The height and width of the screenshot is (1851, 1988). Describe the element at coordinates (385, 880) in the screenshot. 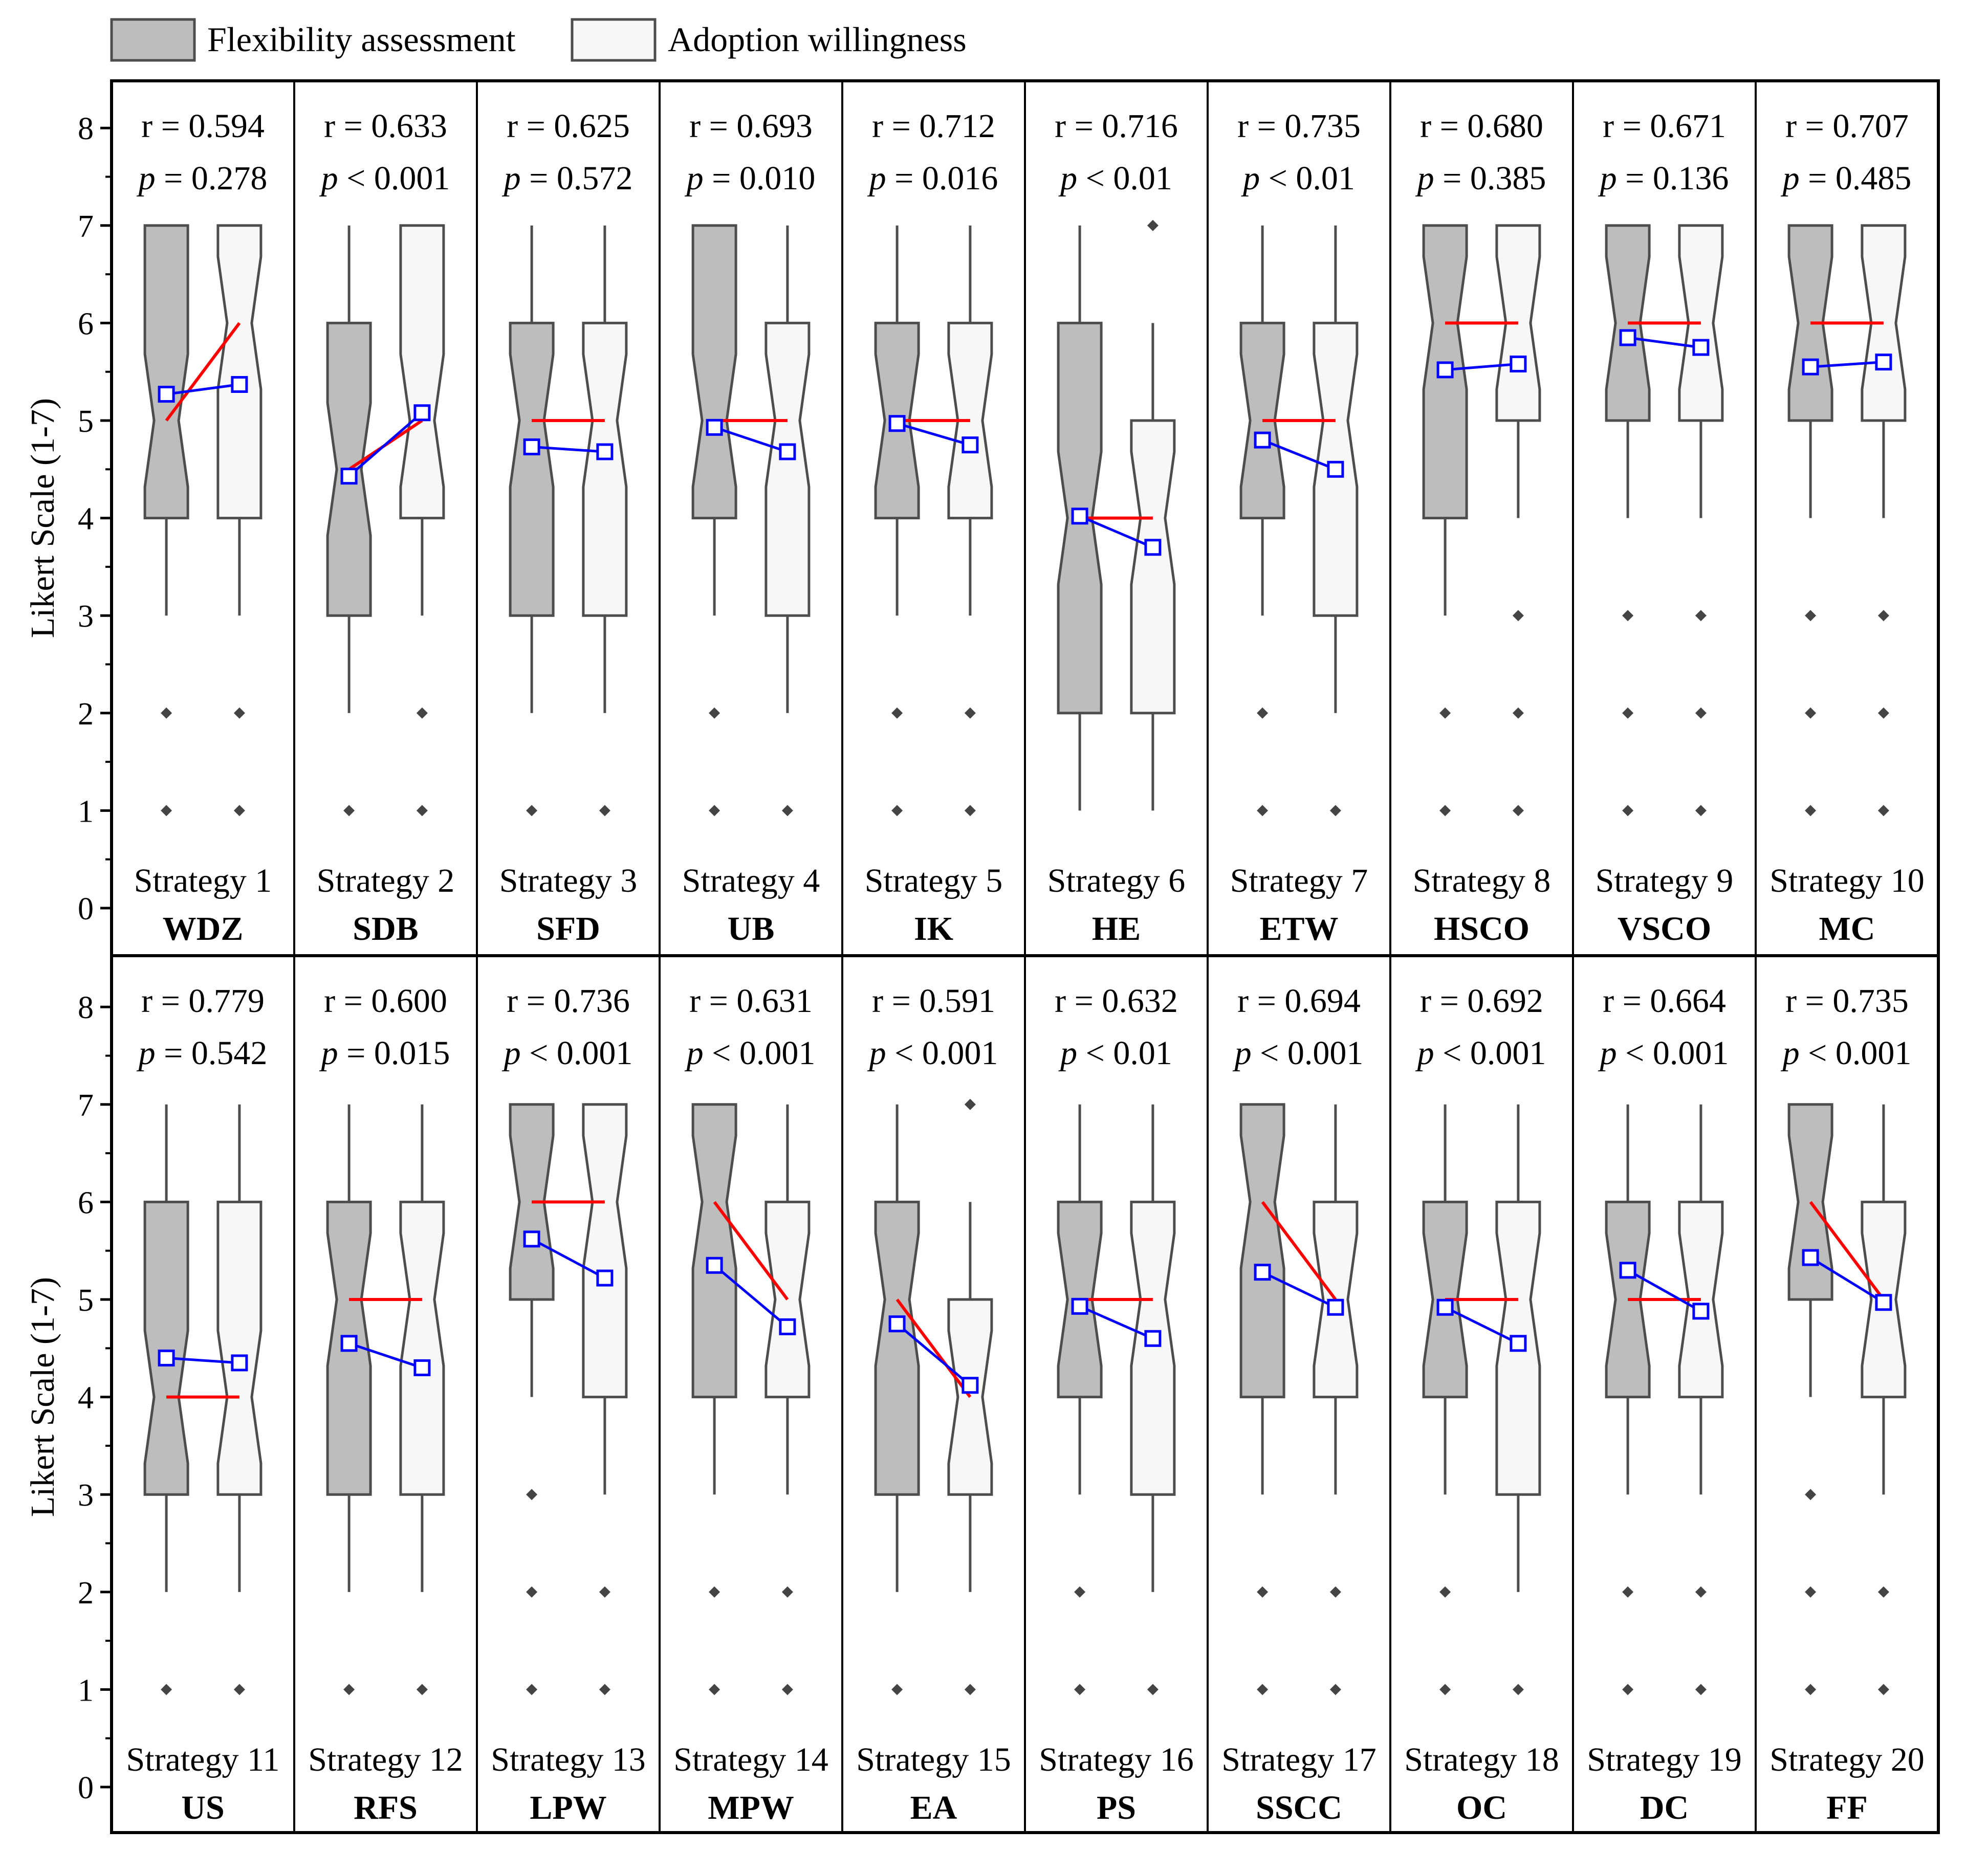

I see `strategy-label: Strategy 2` at that location.